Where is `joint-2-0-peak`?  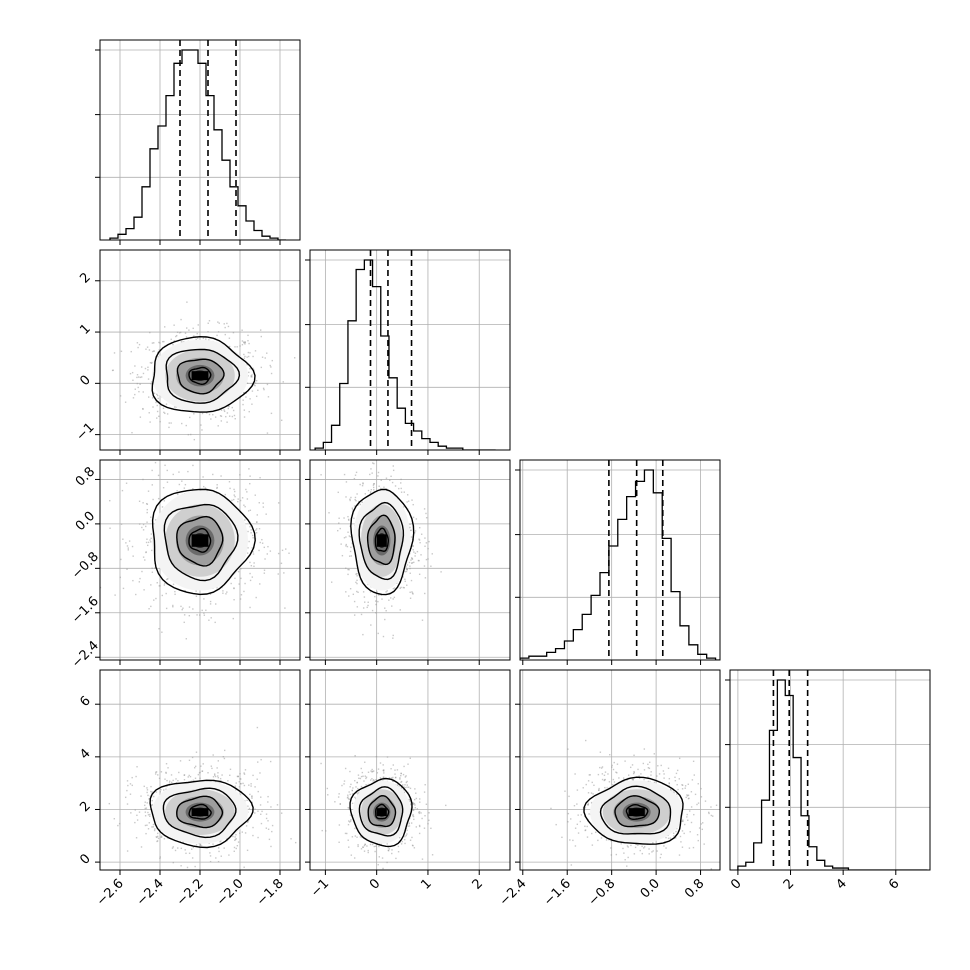
joint-2-0-peak is located at coordinates (200, 540).